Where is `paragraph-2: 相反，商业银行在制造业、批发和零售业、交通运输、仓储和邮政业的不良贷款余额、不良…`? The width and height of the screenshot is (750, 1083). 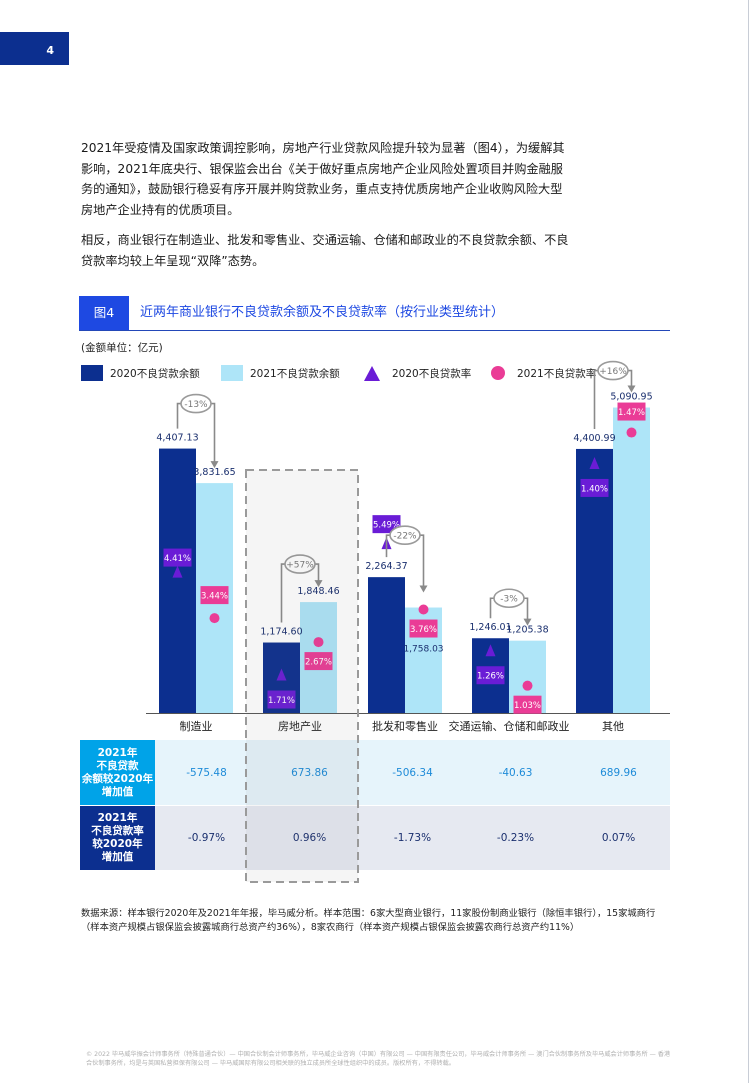
paragraph-2: 相反，商业银行在制造业、批发和零售业、交通运输、仓储和邮政业的不良贷款余额、不良… is located at coordinates (325, 250).